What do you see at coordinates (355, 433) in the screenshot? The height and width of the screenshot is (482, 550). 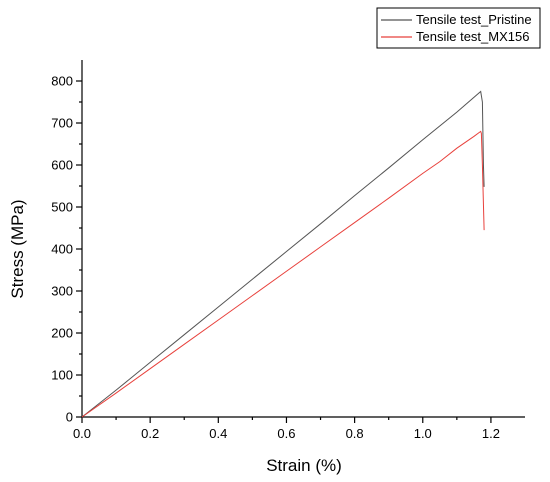 I see `x-tick-label: 0.8` at bounding box center [355, 433].